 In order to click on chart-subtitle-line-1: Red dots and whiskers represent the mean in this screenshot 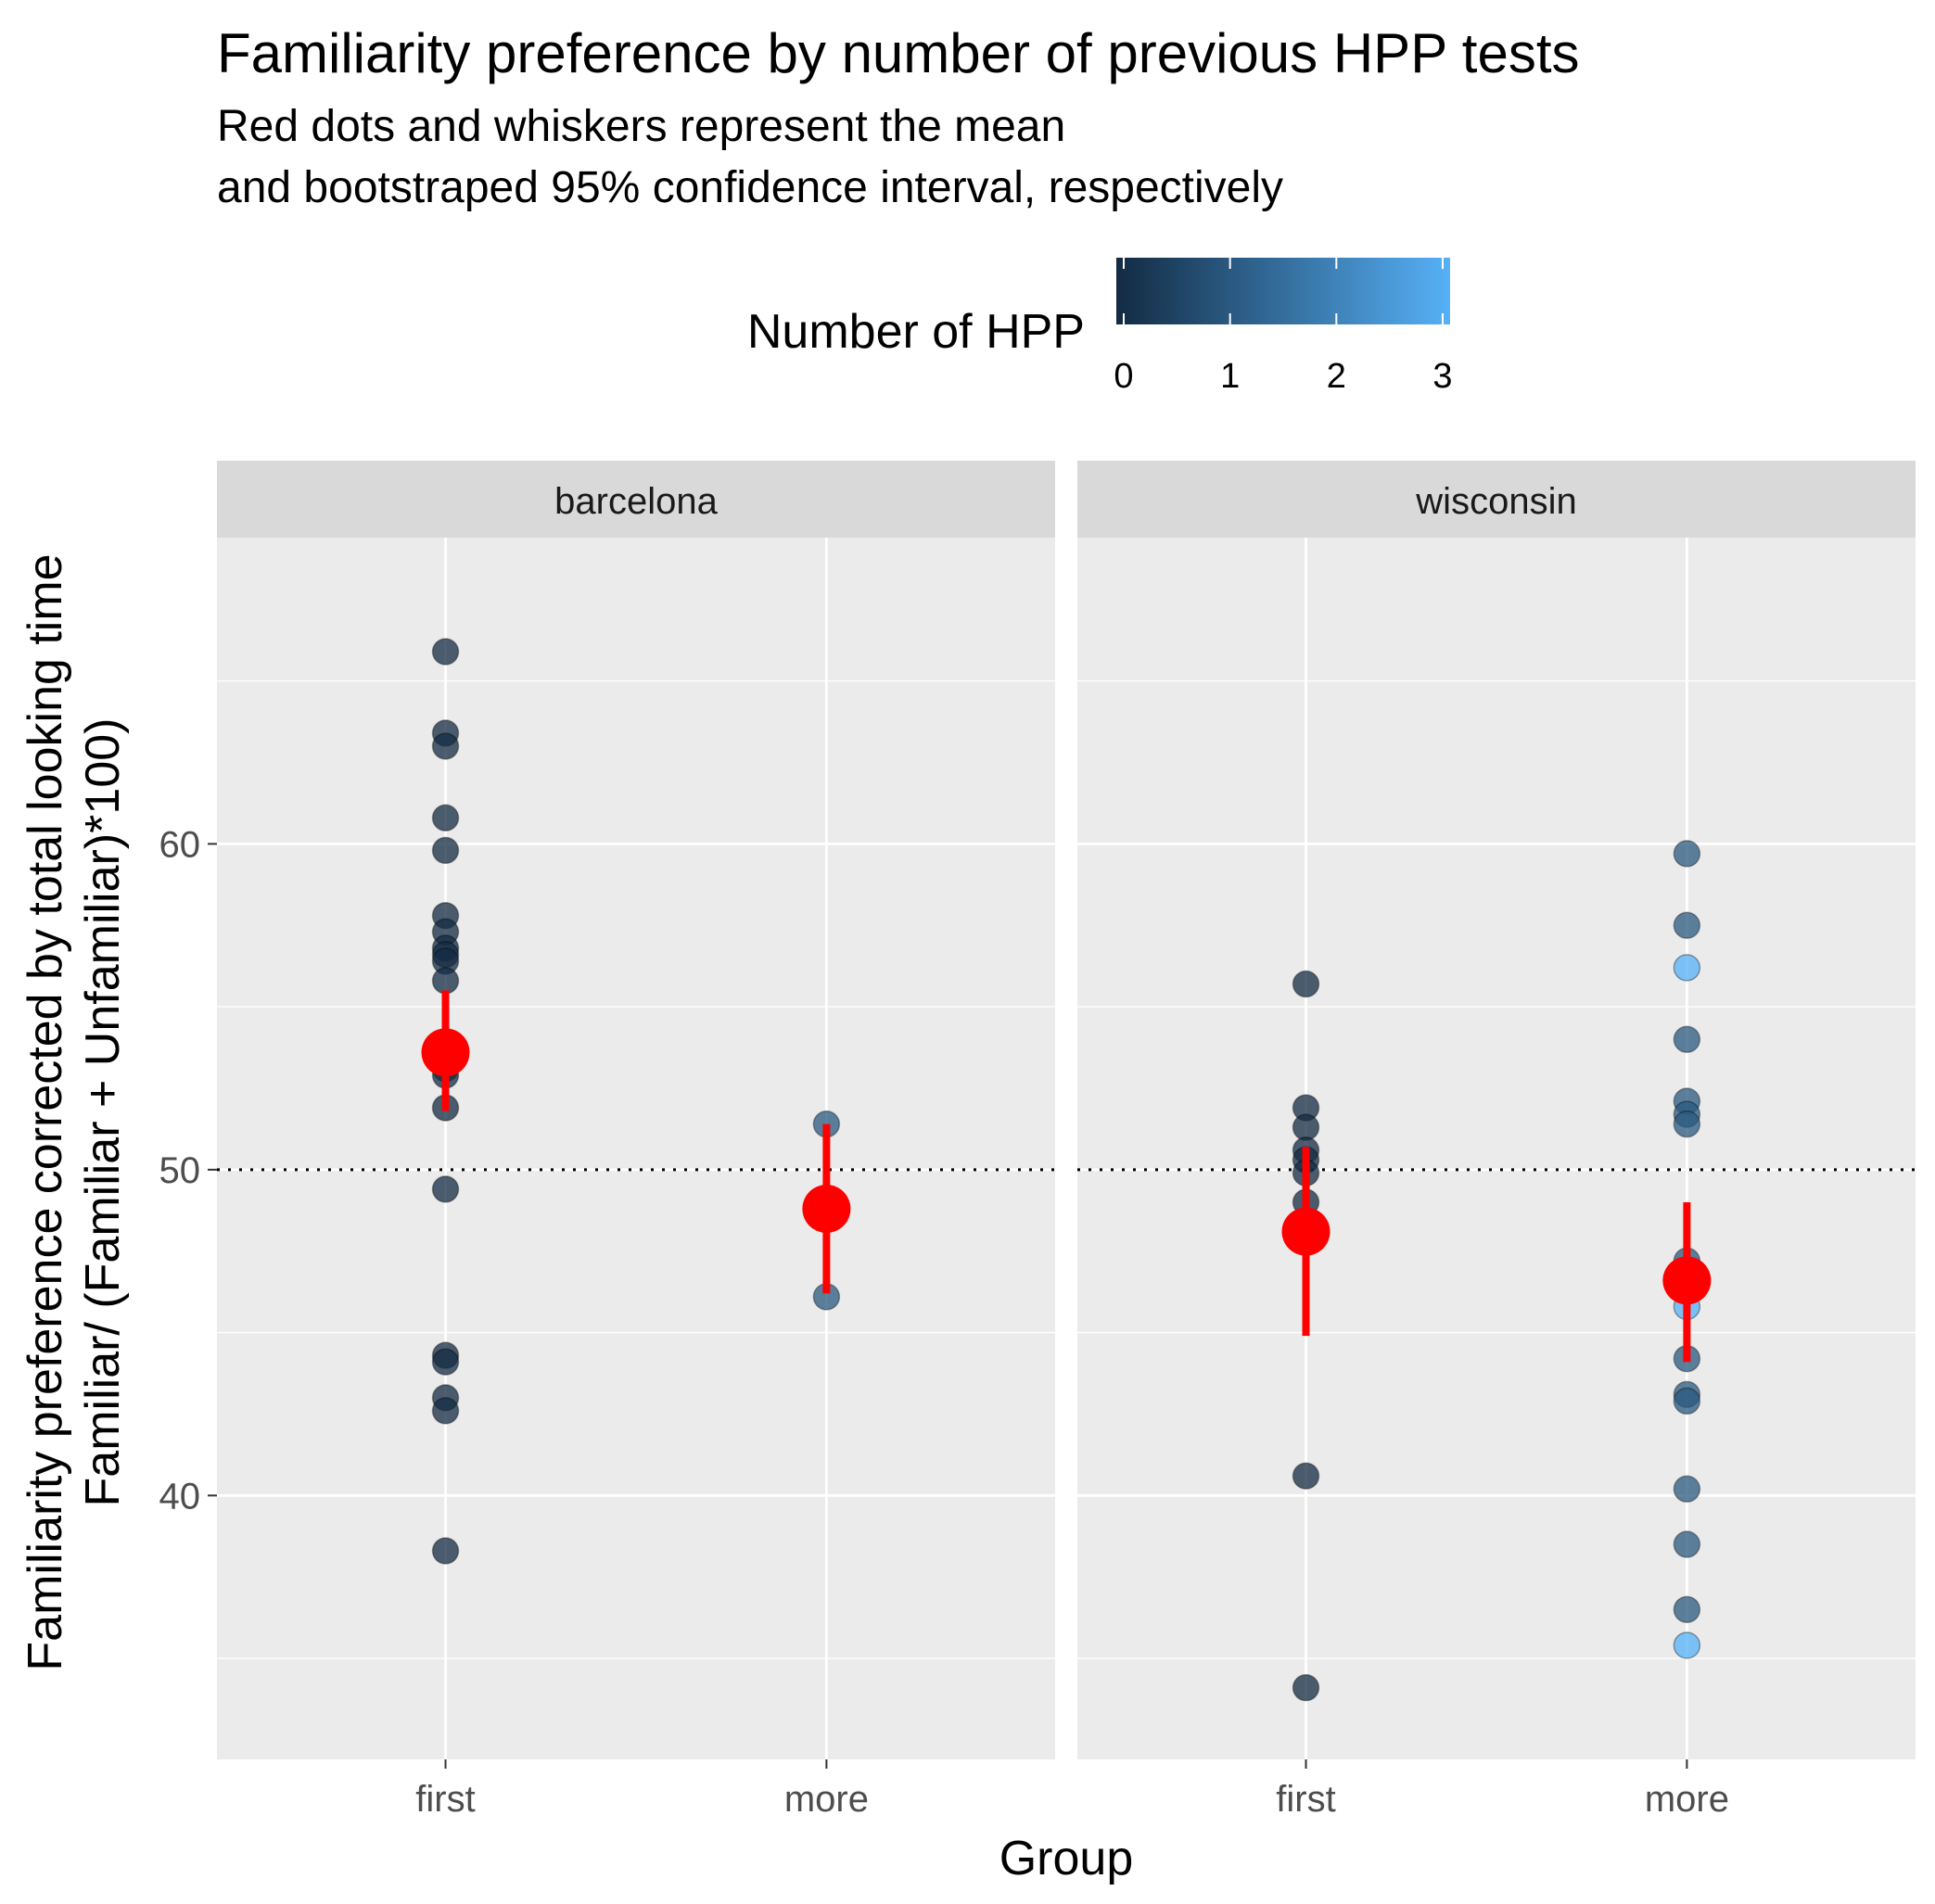, I will do `click(641, 126)`.